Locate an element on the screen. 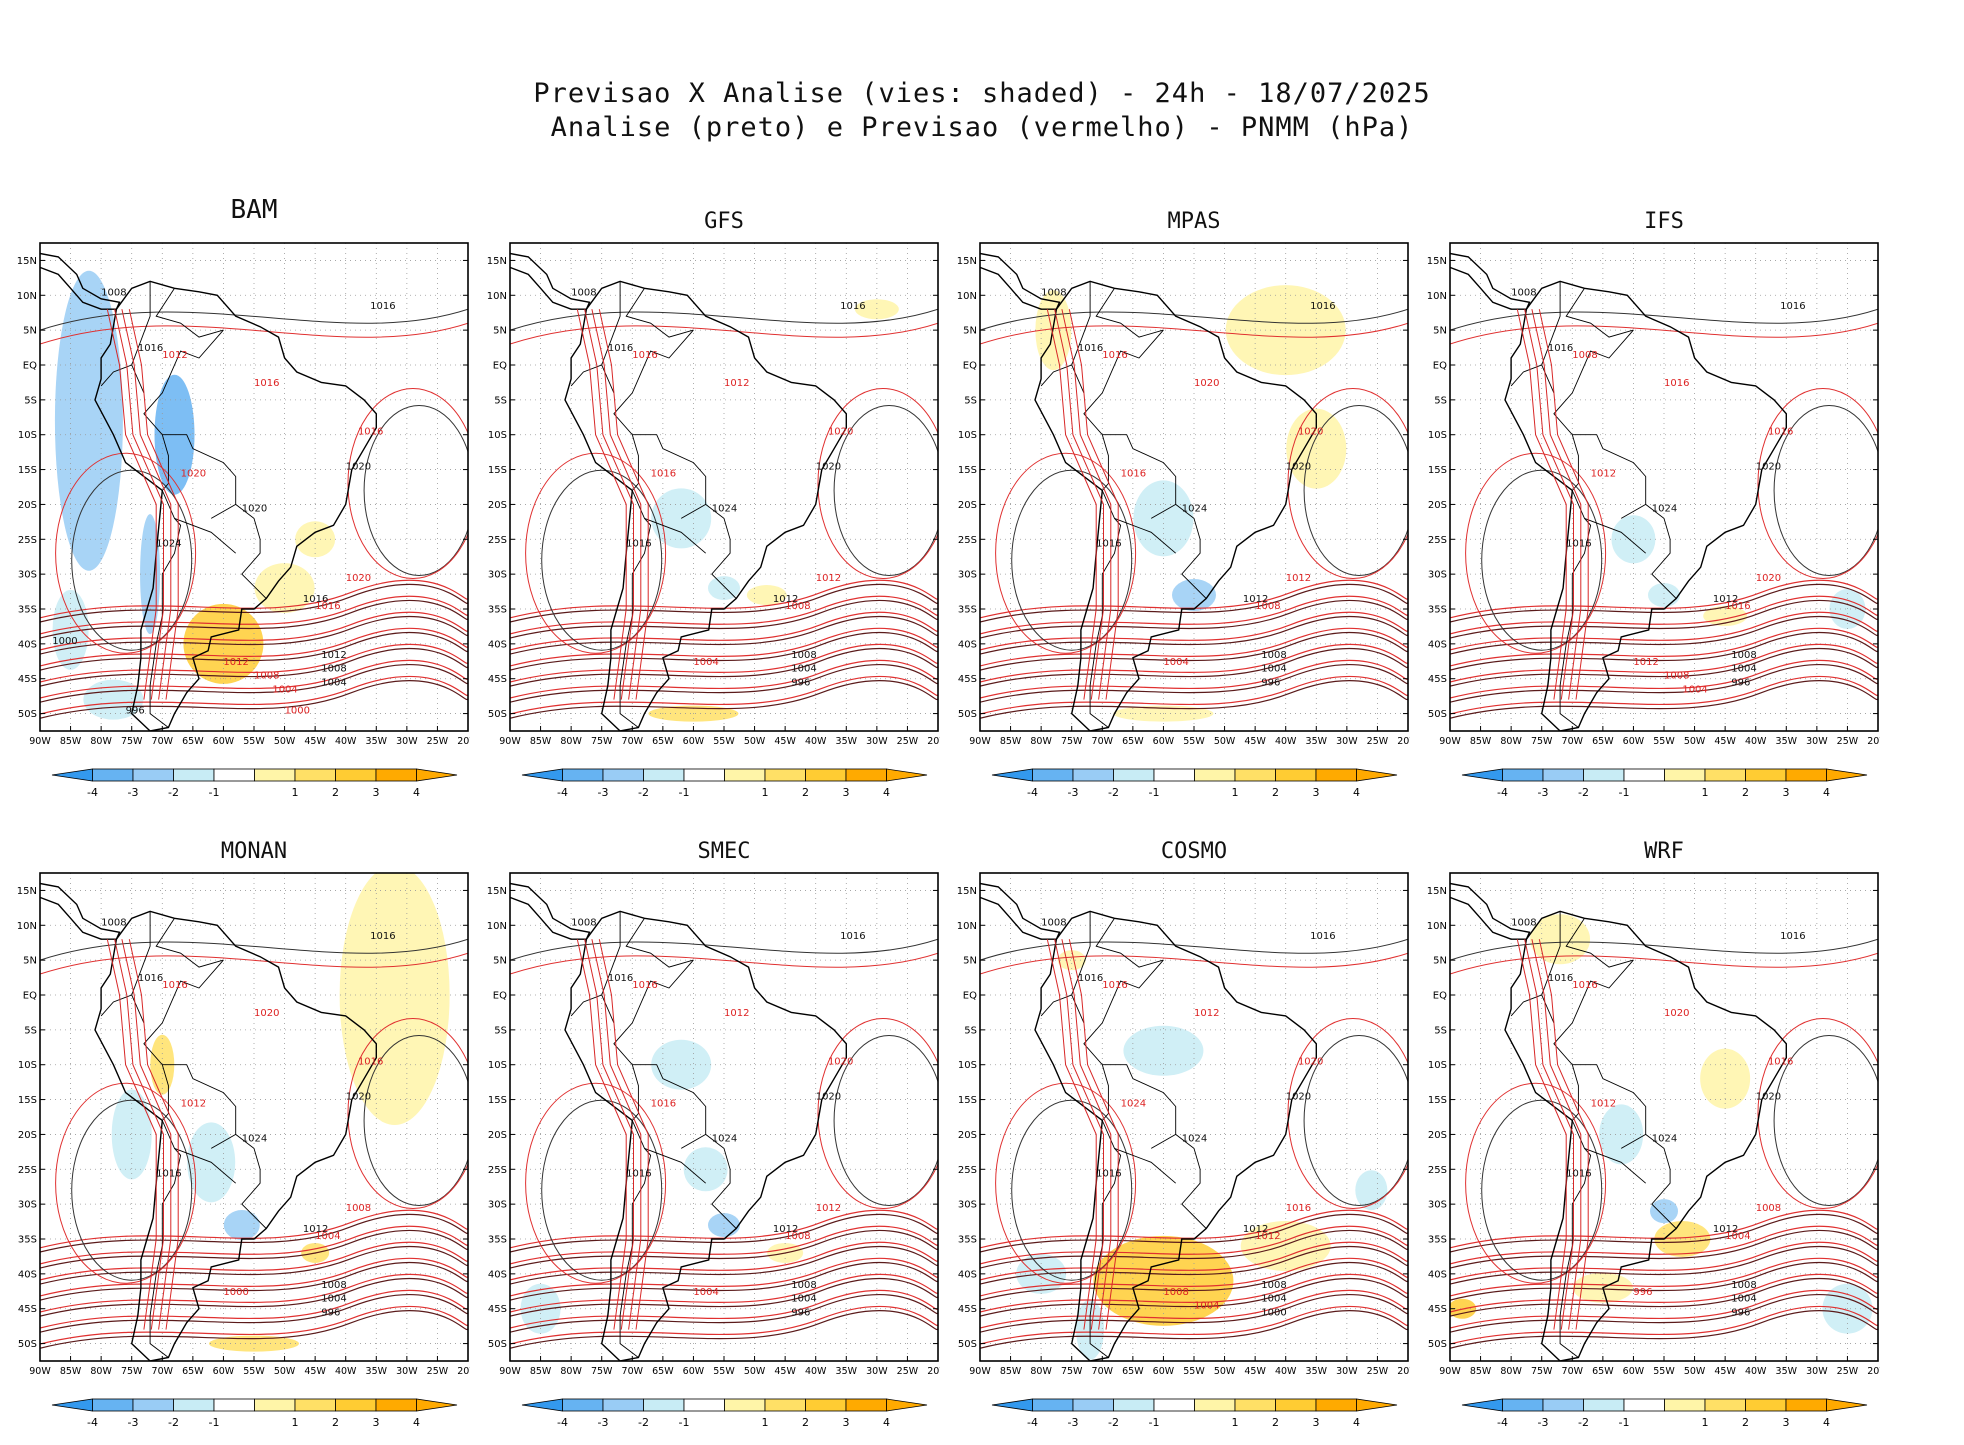 The image size is (1964, 1445). lat-tick-label: 50S is located at coordinates (27, 1344).